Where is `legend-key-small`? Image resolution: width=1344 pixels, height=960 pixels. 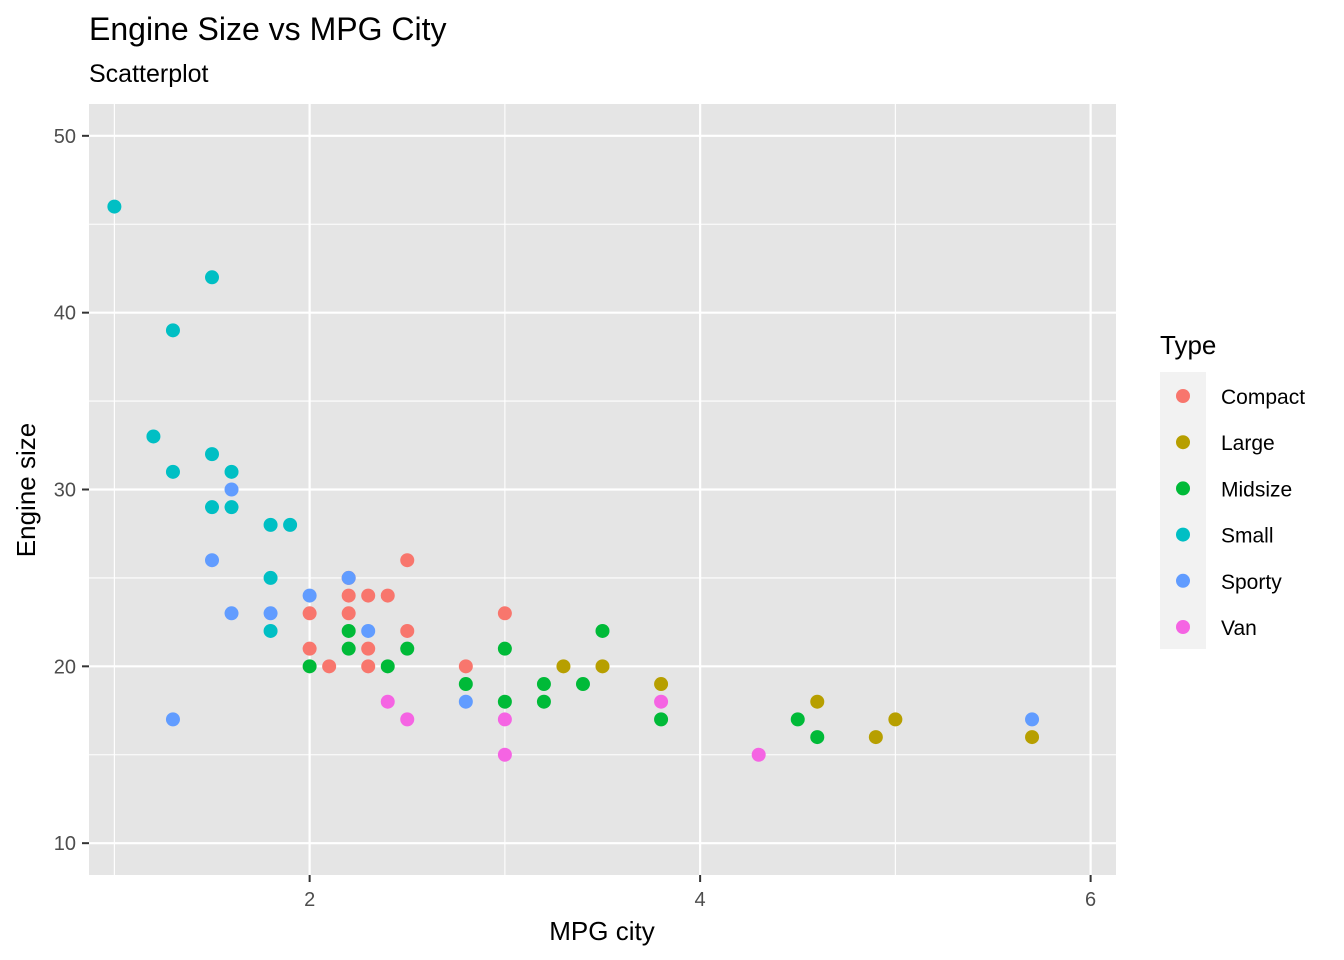 legend-key-small is located at coordinates (1183, 534).